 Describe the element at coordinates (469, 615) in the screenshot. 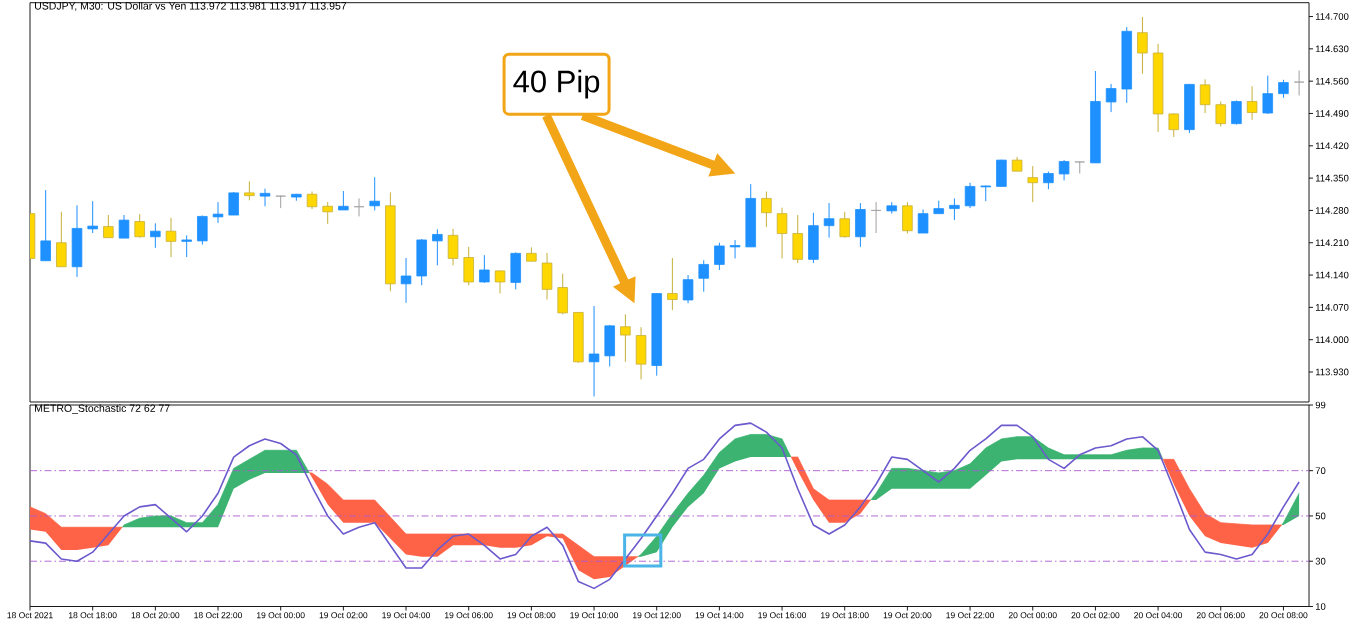

I see `x-tick-label: 19 Oct 06:00` at that location.